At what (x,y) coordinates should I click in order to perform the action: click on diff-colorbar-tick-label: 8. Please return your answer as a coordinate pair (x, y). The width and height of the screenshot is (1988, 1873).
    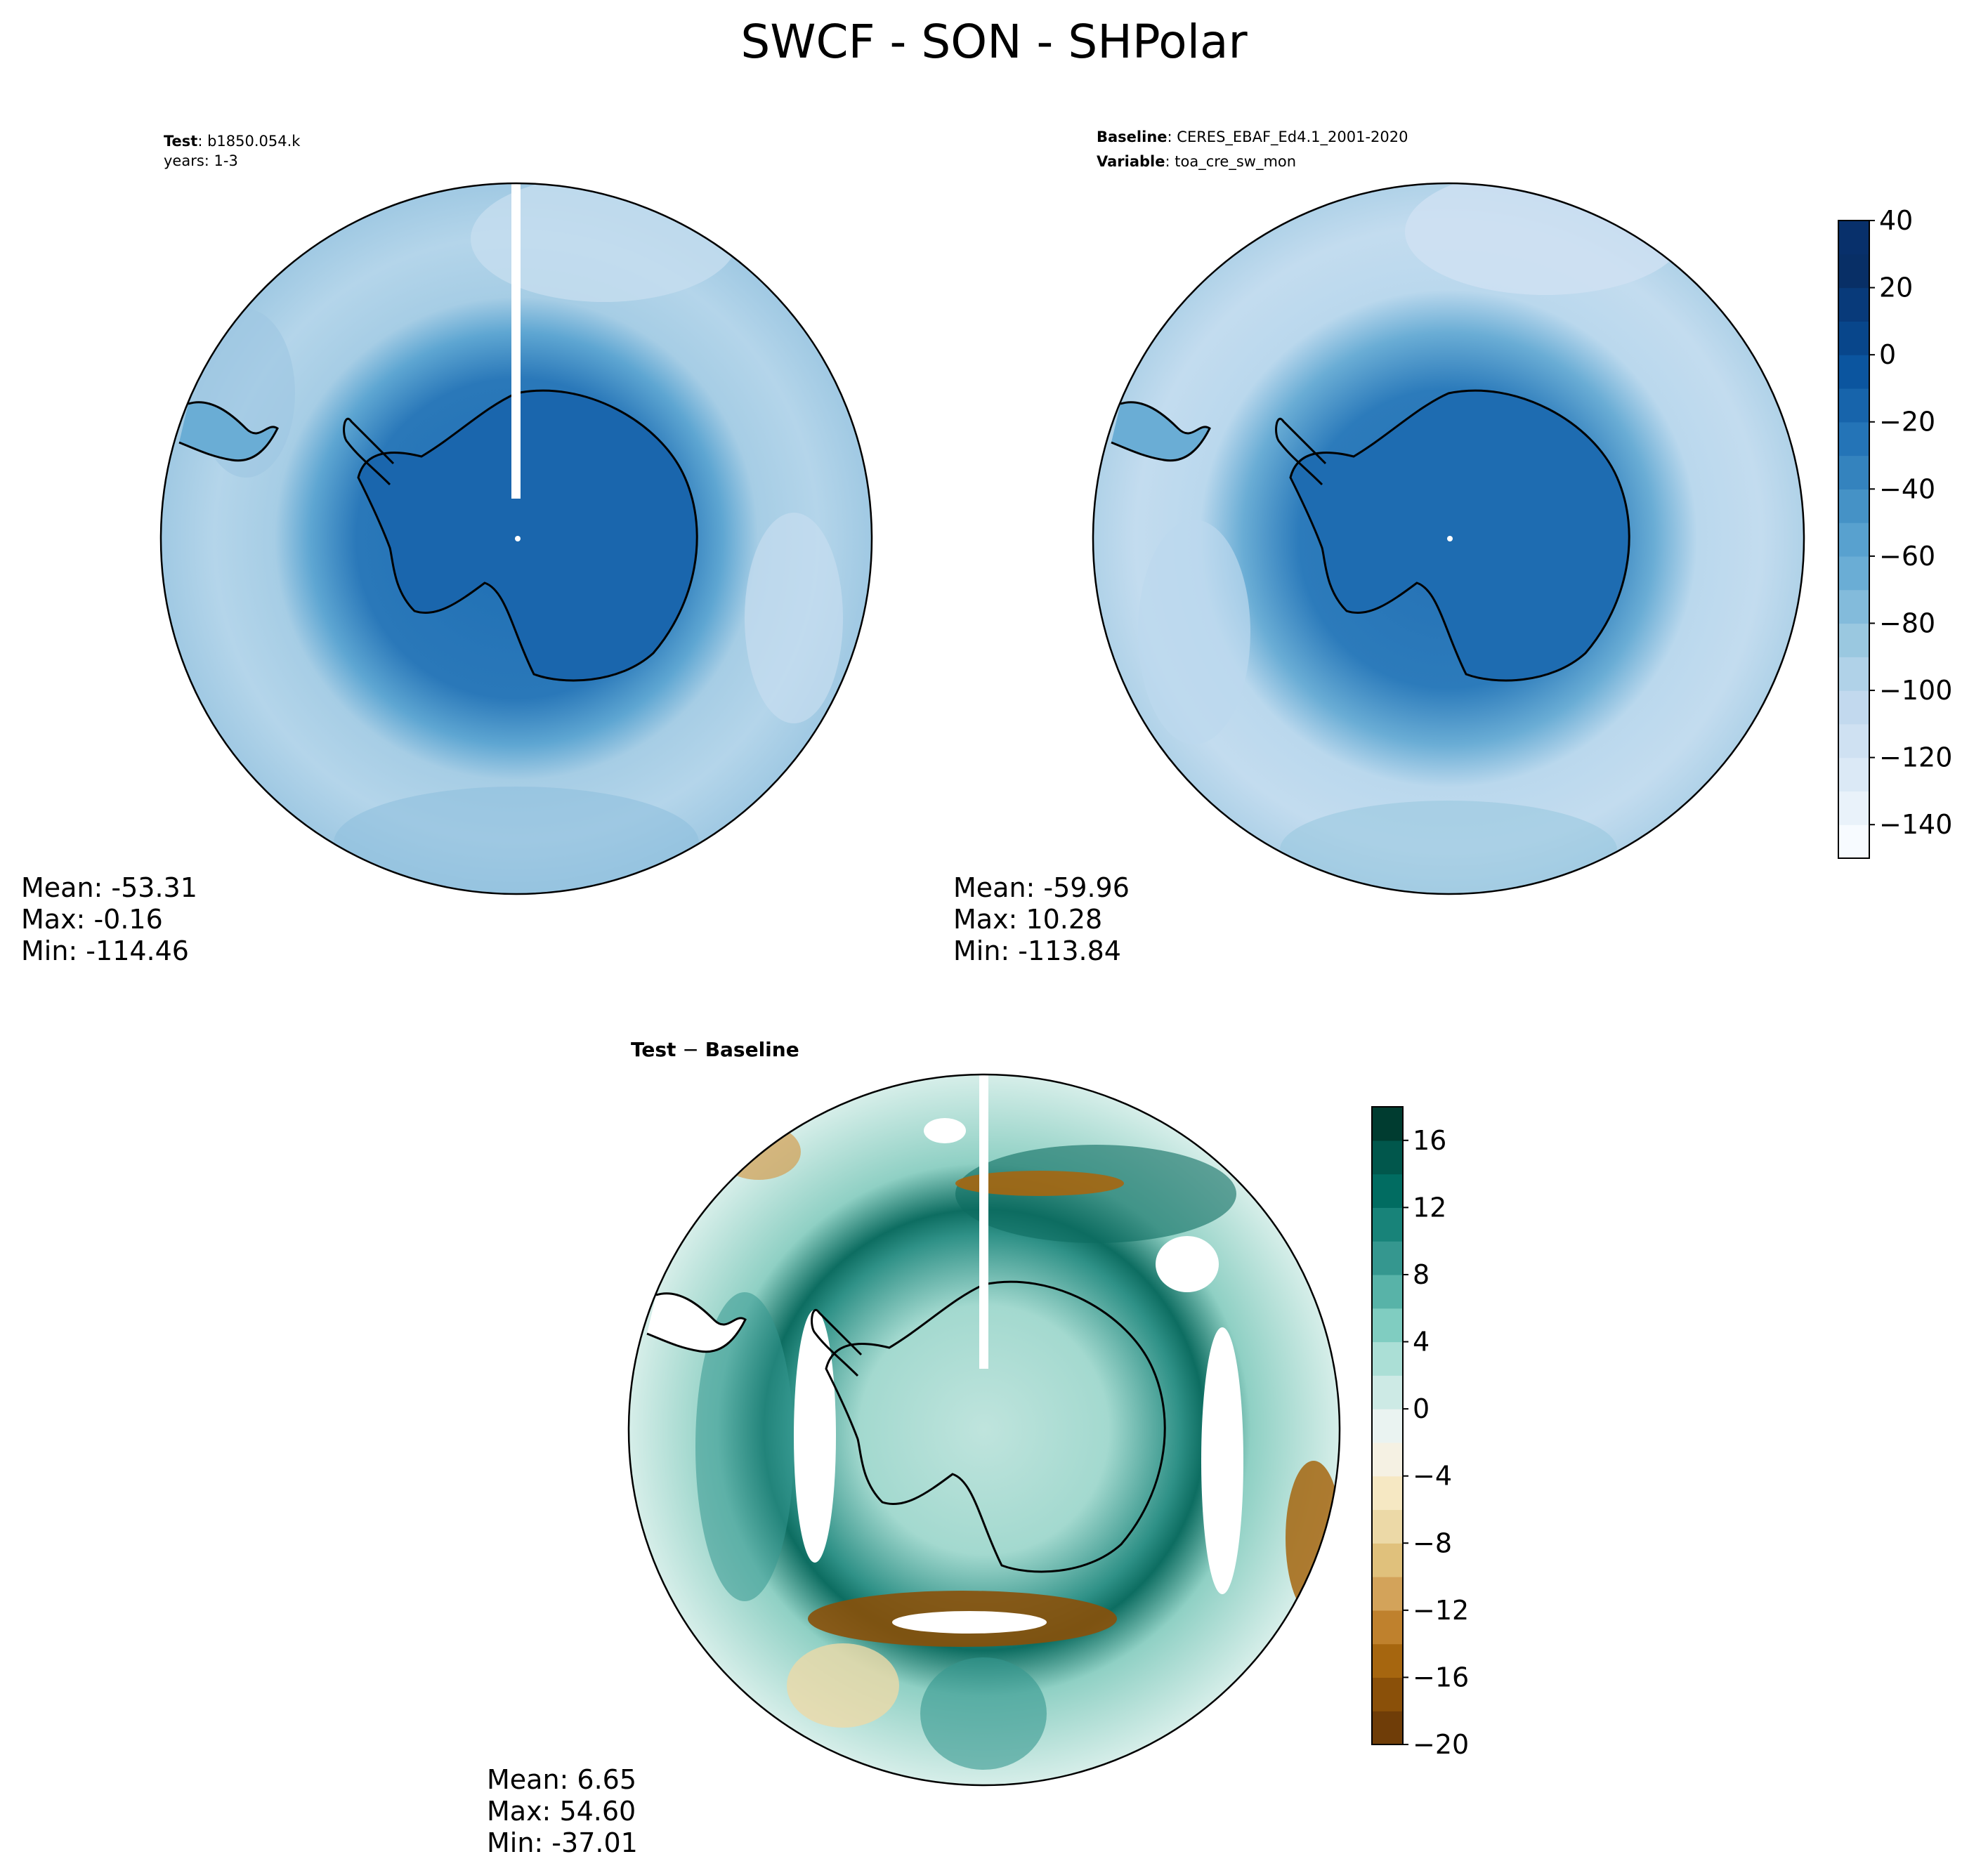
    Looking at the image, I should click on (1421, 1274).